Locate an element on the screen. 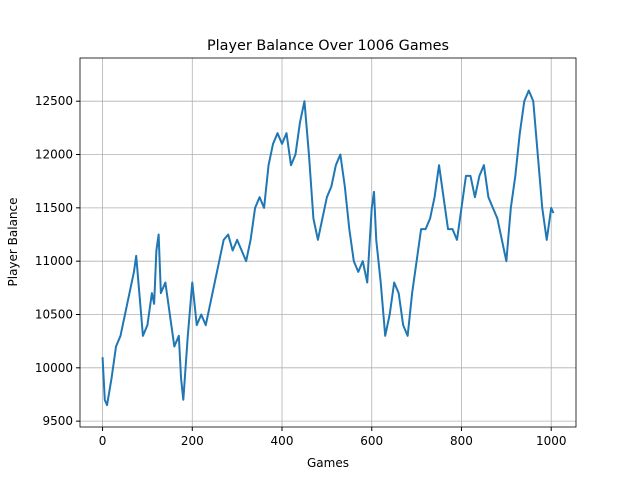 This screenshot has height=484, width=640. x-tick-label: 800 is located at coordinates (461, 441).